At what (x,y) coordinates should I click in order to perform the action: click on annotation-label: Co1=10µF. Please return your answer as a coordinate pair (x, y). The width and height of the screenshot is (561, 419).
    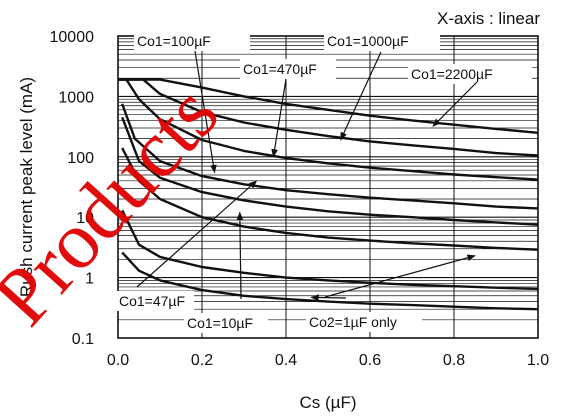
    Looking at the image, I should click on (220, 323).